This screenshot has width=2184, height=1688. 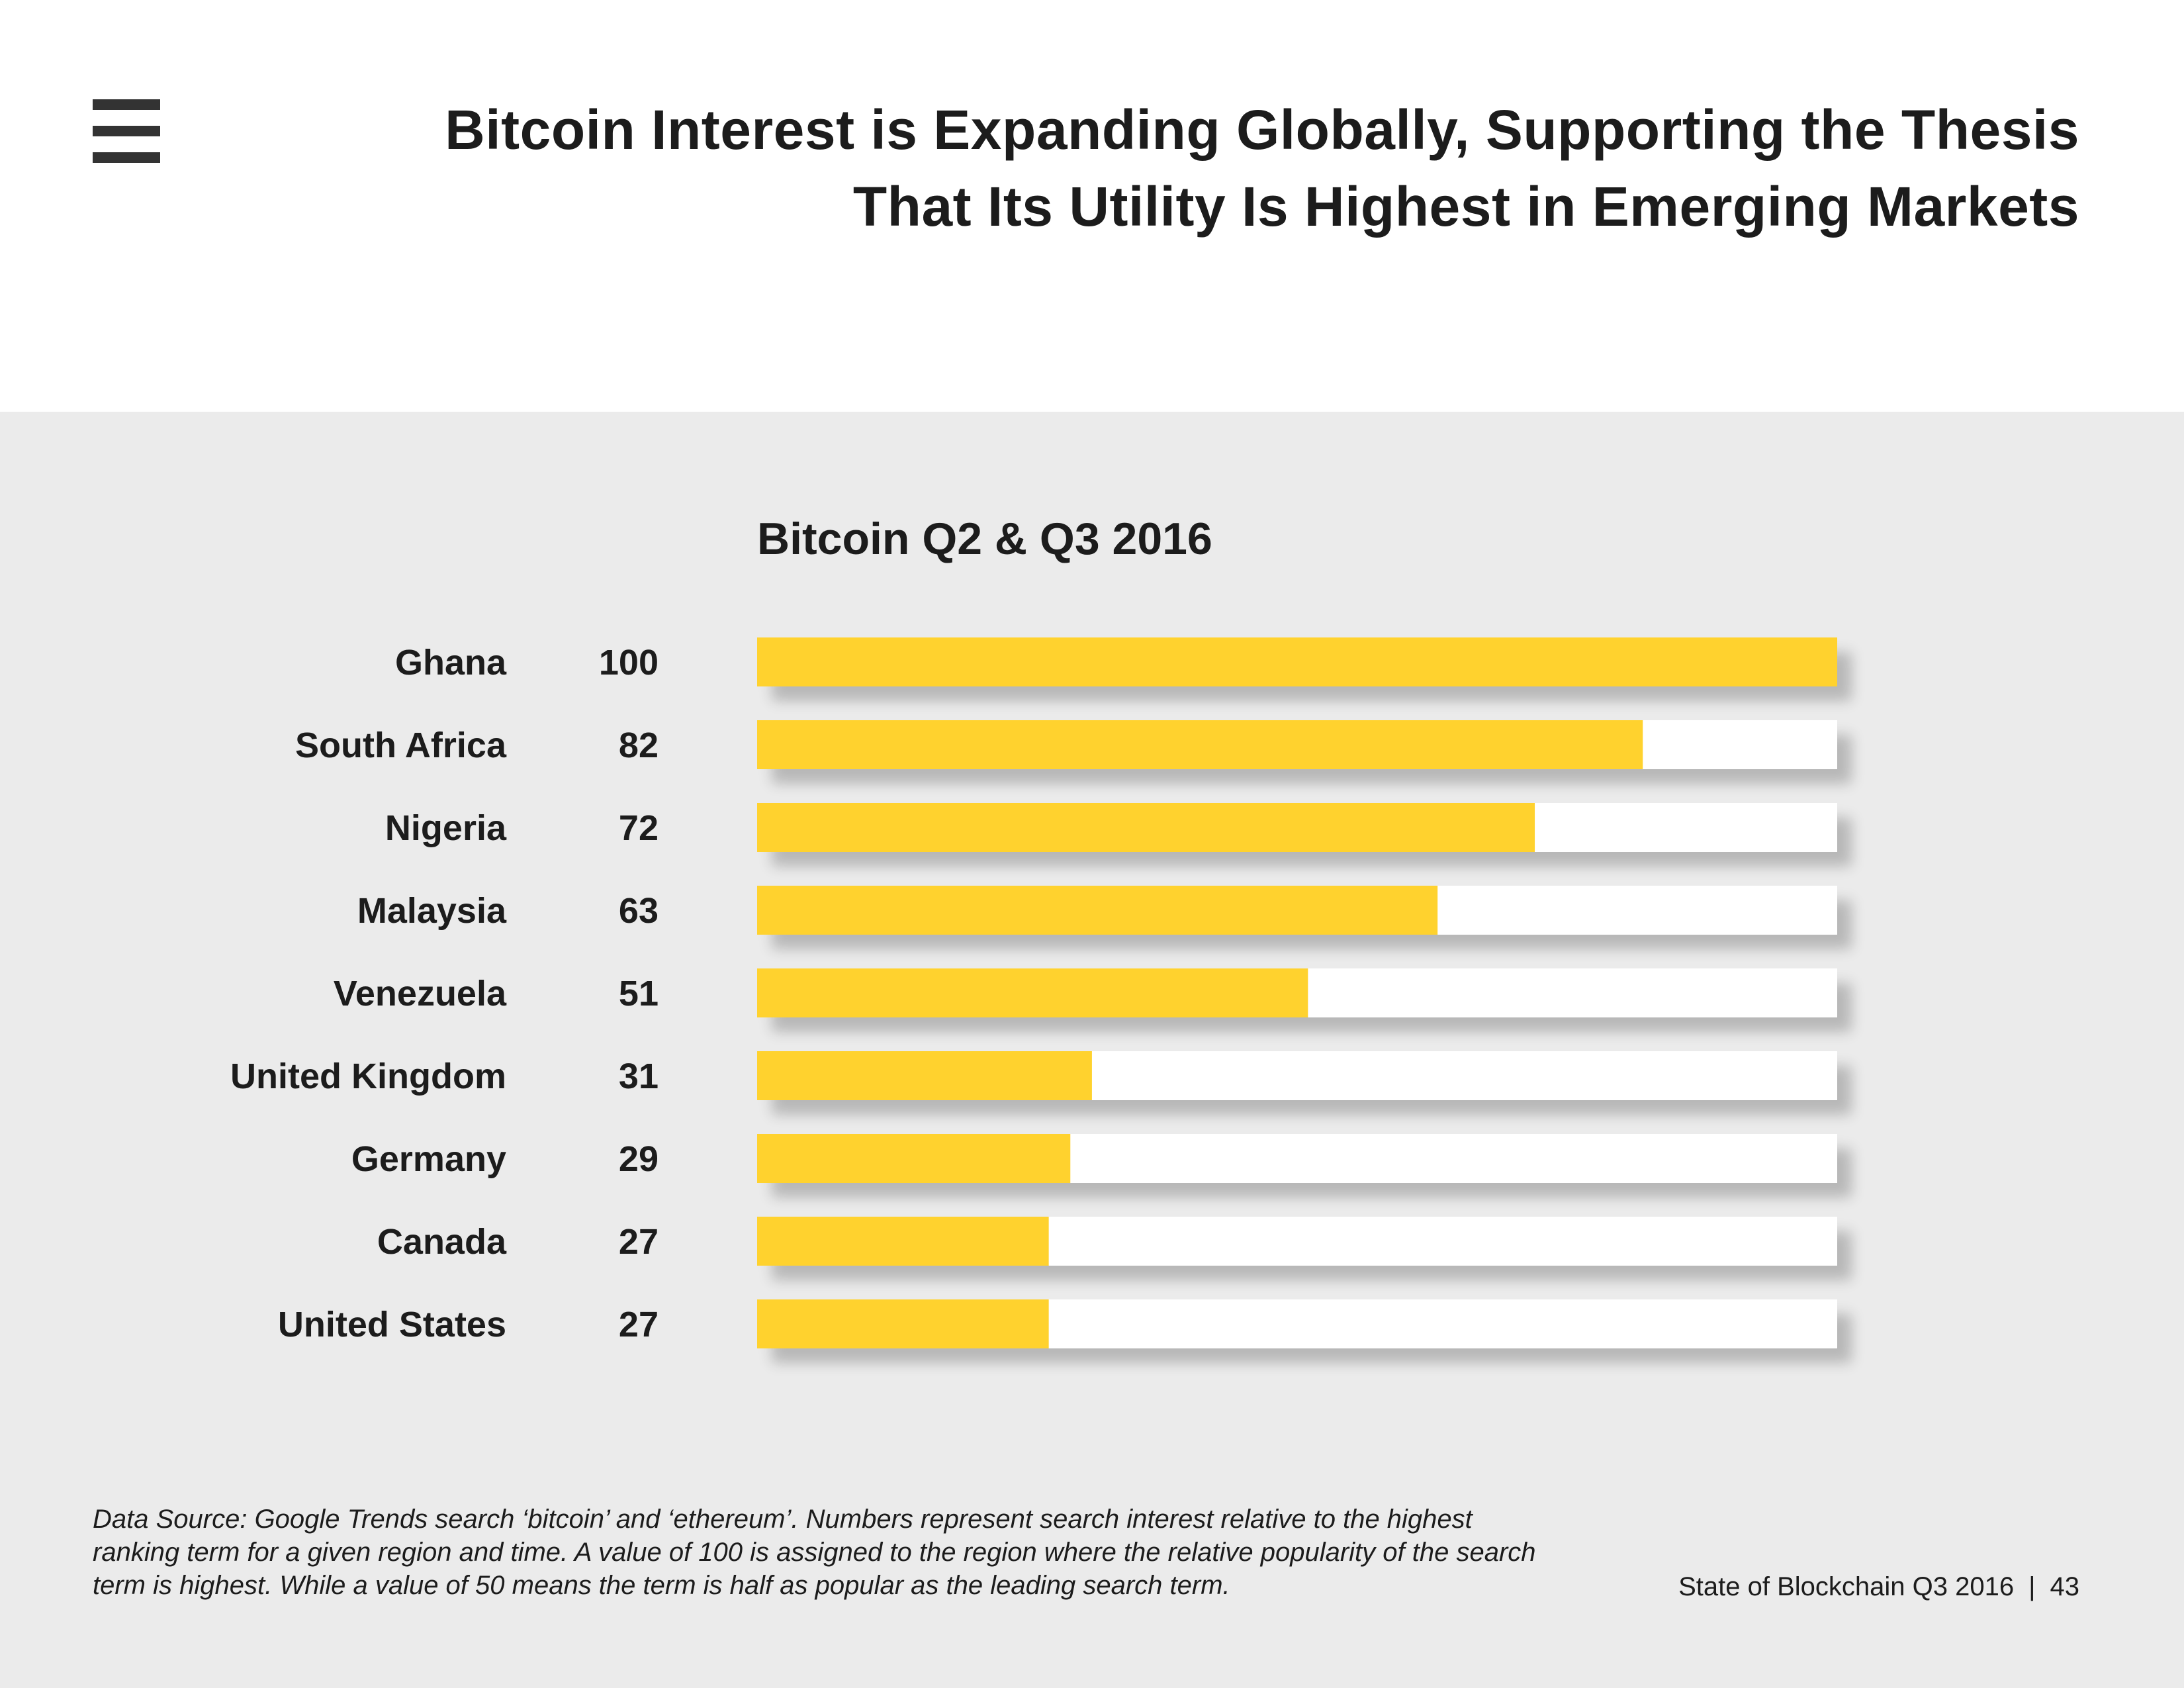 What do you see at coordinates (639, 993) in the screenshot?
I see `value-label: 51` at bounding box center [639, 993].